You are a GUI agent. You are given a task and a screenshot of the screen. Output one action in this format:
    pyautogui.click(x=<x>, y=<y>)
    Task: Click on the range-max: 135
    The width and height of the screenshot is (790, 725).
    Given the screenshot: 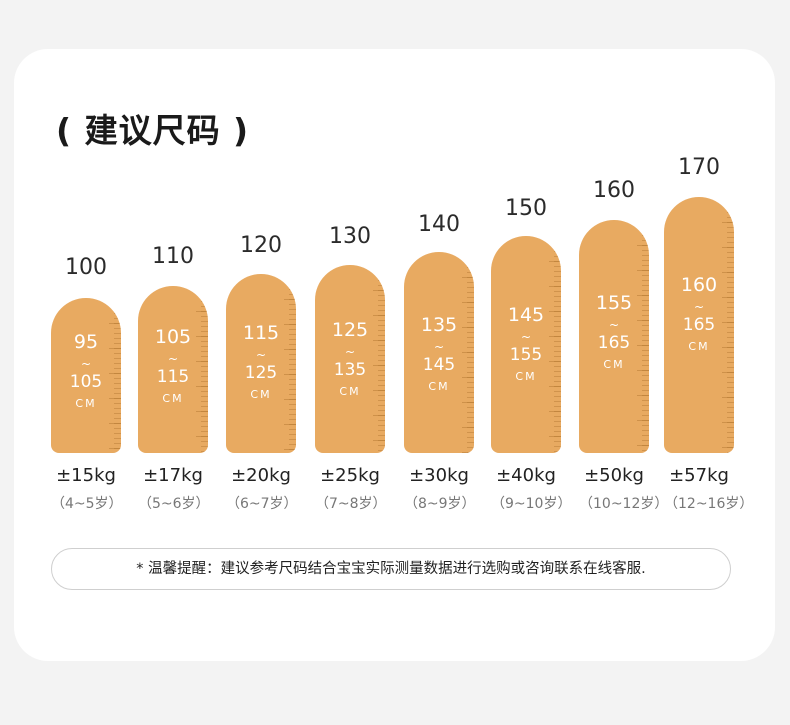 What is the action you would take?
    pyautogui.click(x=350, y=370)
    